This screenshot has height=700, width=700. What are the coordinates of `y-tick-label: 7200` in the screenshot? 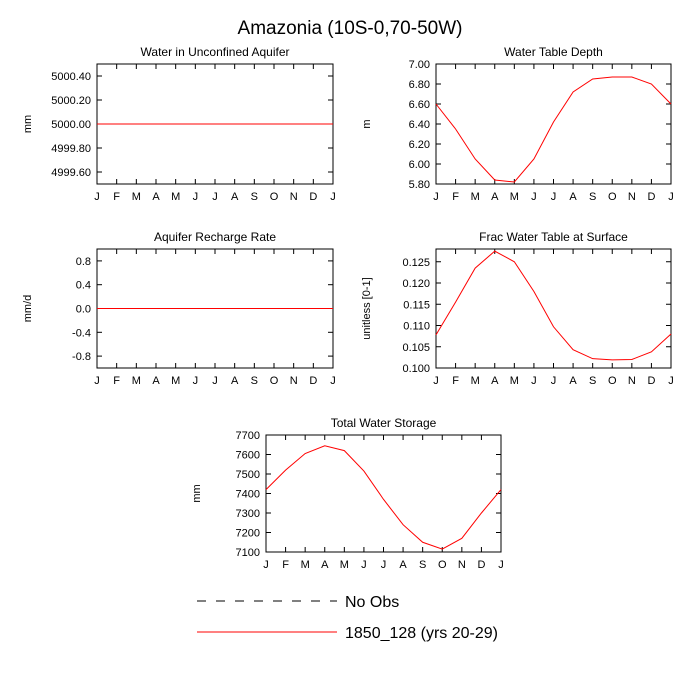 It's located at (248, 534).